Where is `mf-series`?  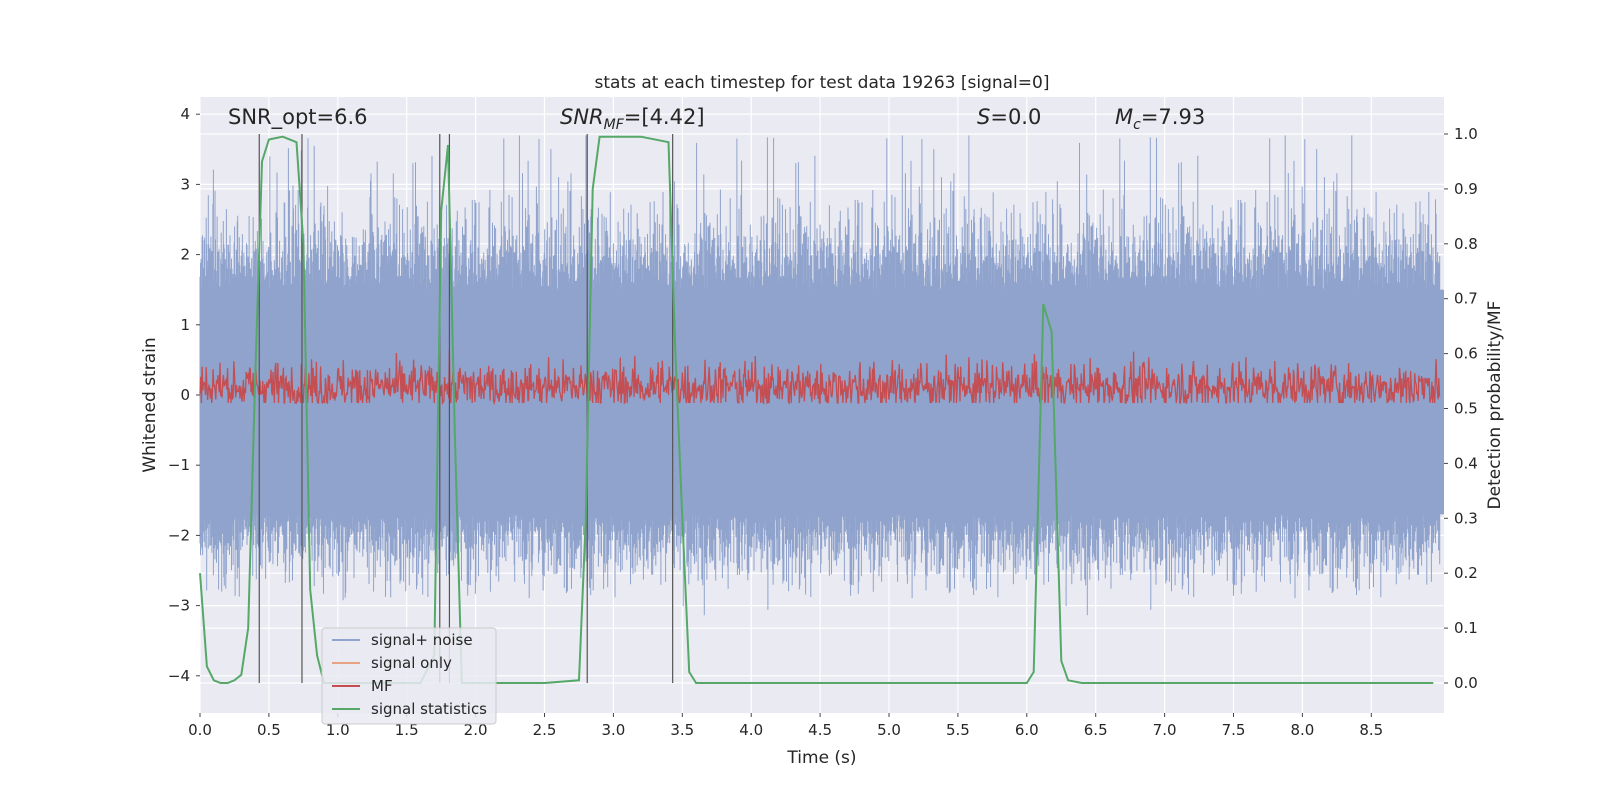 mf-series is located at coordinates (820, 378).